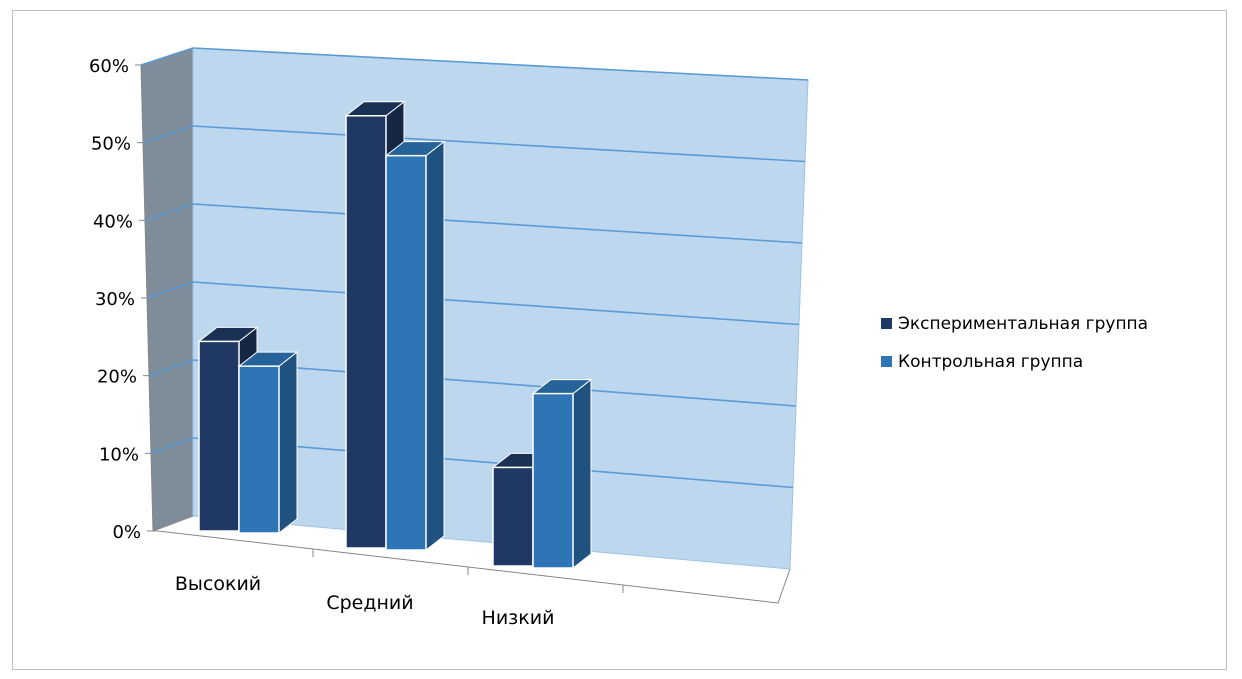 This screenshot has height=679, width=1242. Describe the element at coordinates (117, 377) in the screenshot. I see `y-tick-label: 20%` at that location.